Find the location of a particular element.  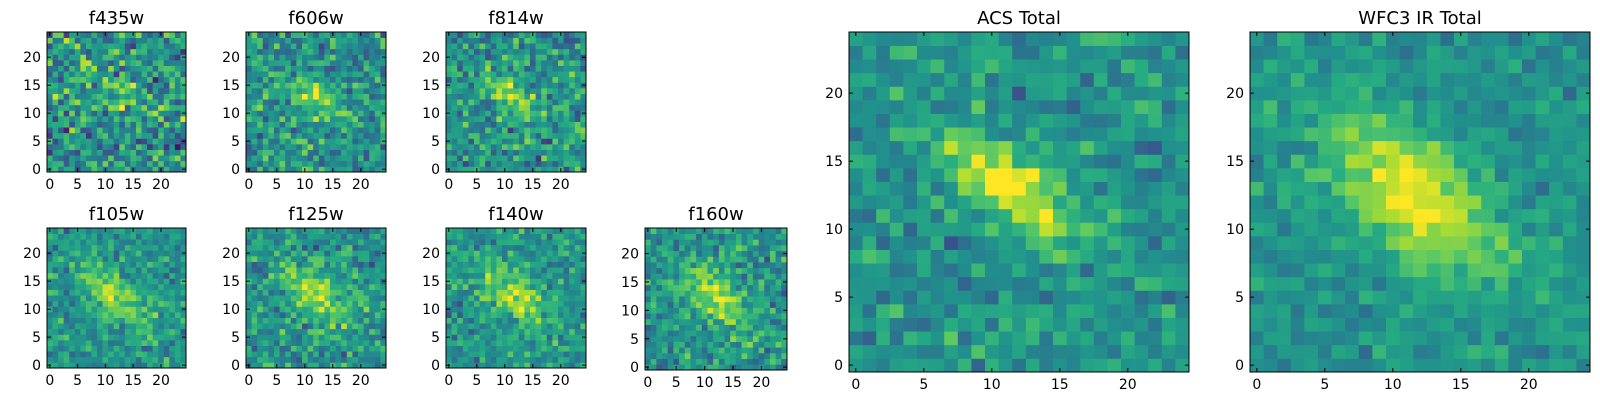

y-tick-label: 5 is located at coordinates (36, 142).